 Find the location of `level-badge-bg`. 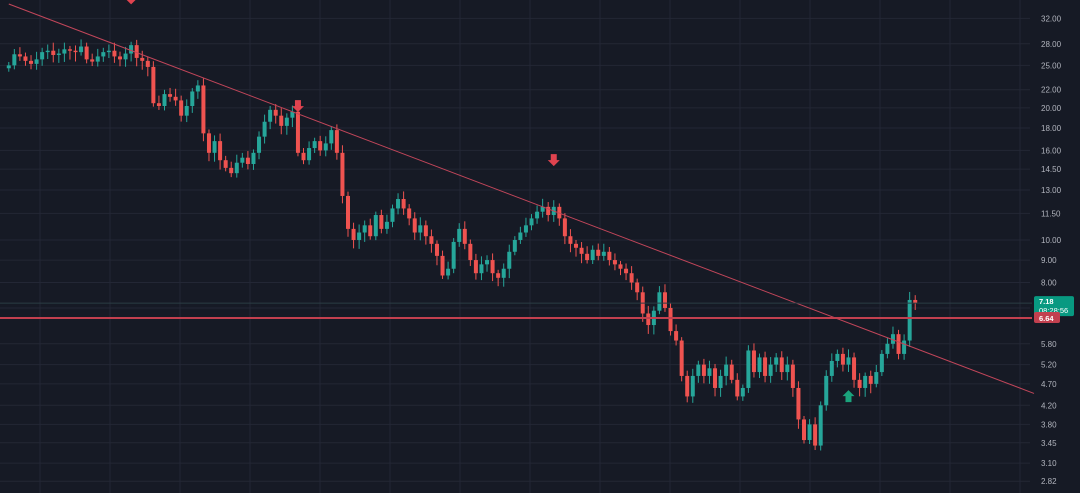

level-badge-bg is located at coordinates (1047, 318).